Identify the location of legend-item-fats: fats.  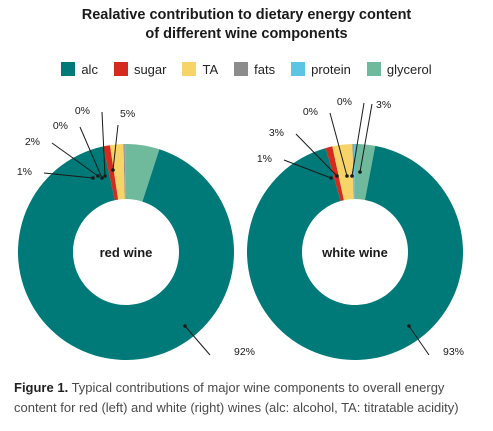
(254, 69).